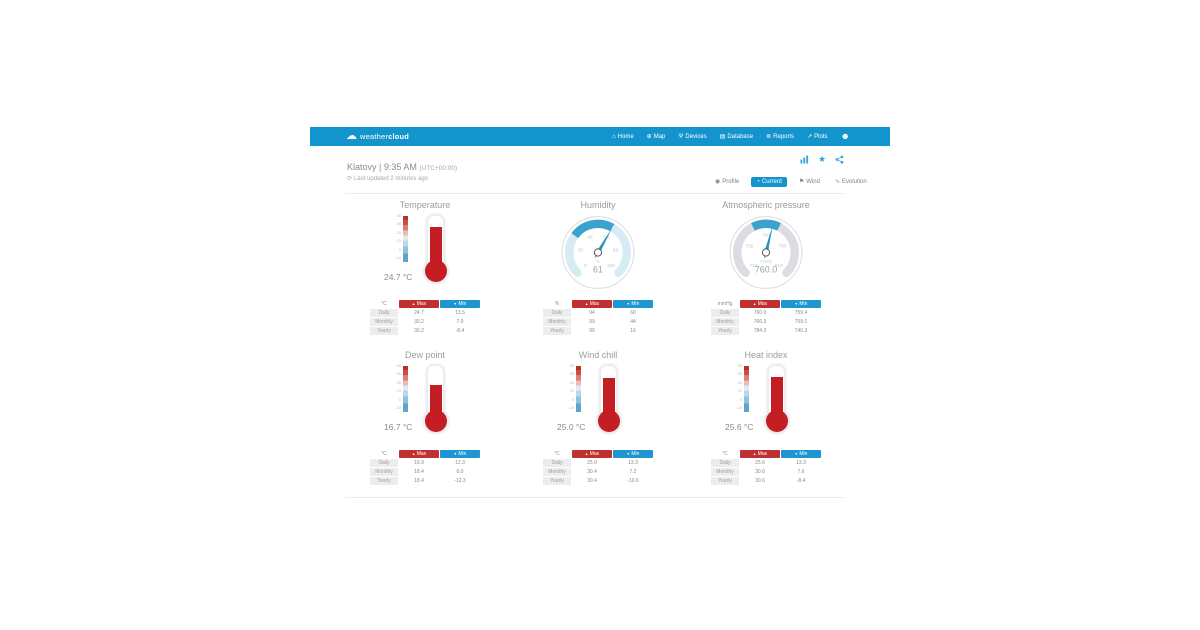  Describe the element at coordinates (758, 181) in the screenshot. I see `gauge-icon: ◔` at that location.